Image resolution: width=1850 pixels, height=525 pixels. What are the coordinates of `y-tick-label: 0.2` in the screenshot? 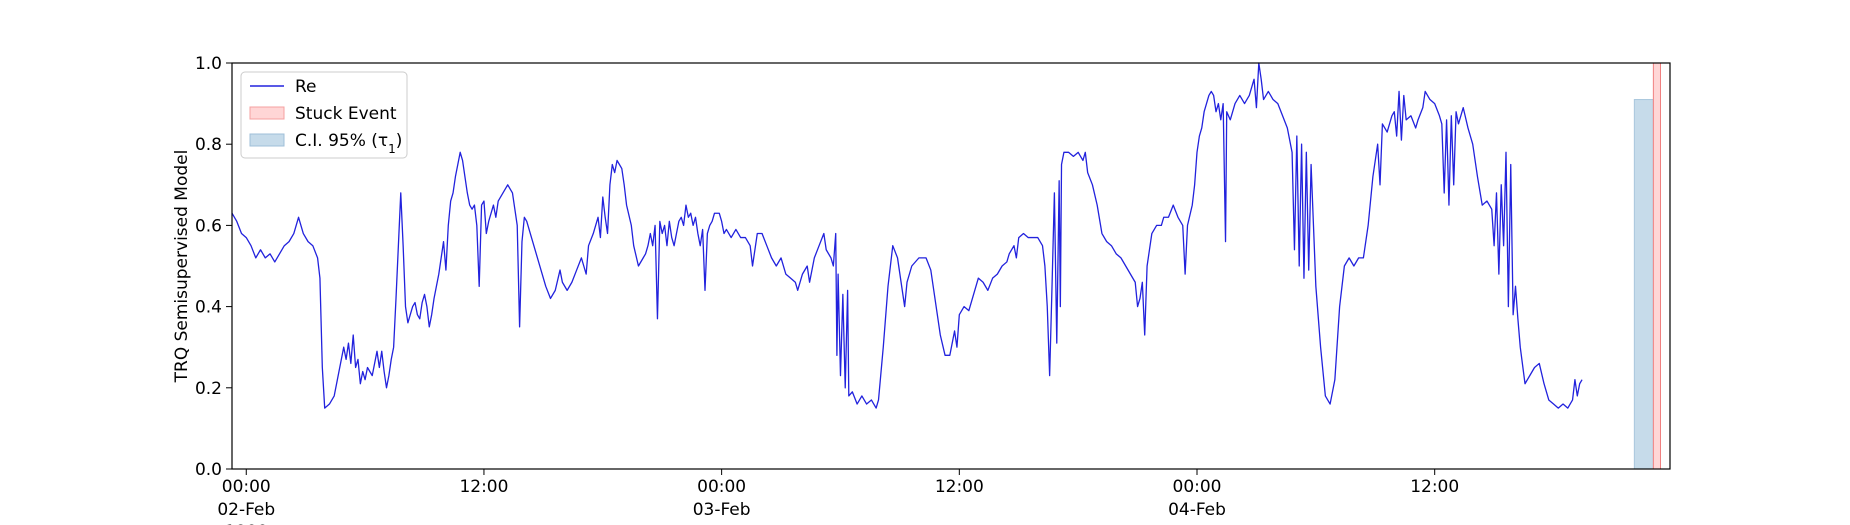 It's located at (208, 389).